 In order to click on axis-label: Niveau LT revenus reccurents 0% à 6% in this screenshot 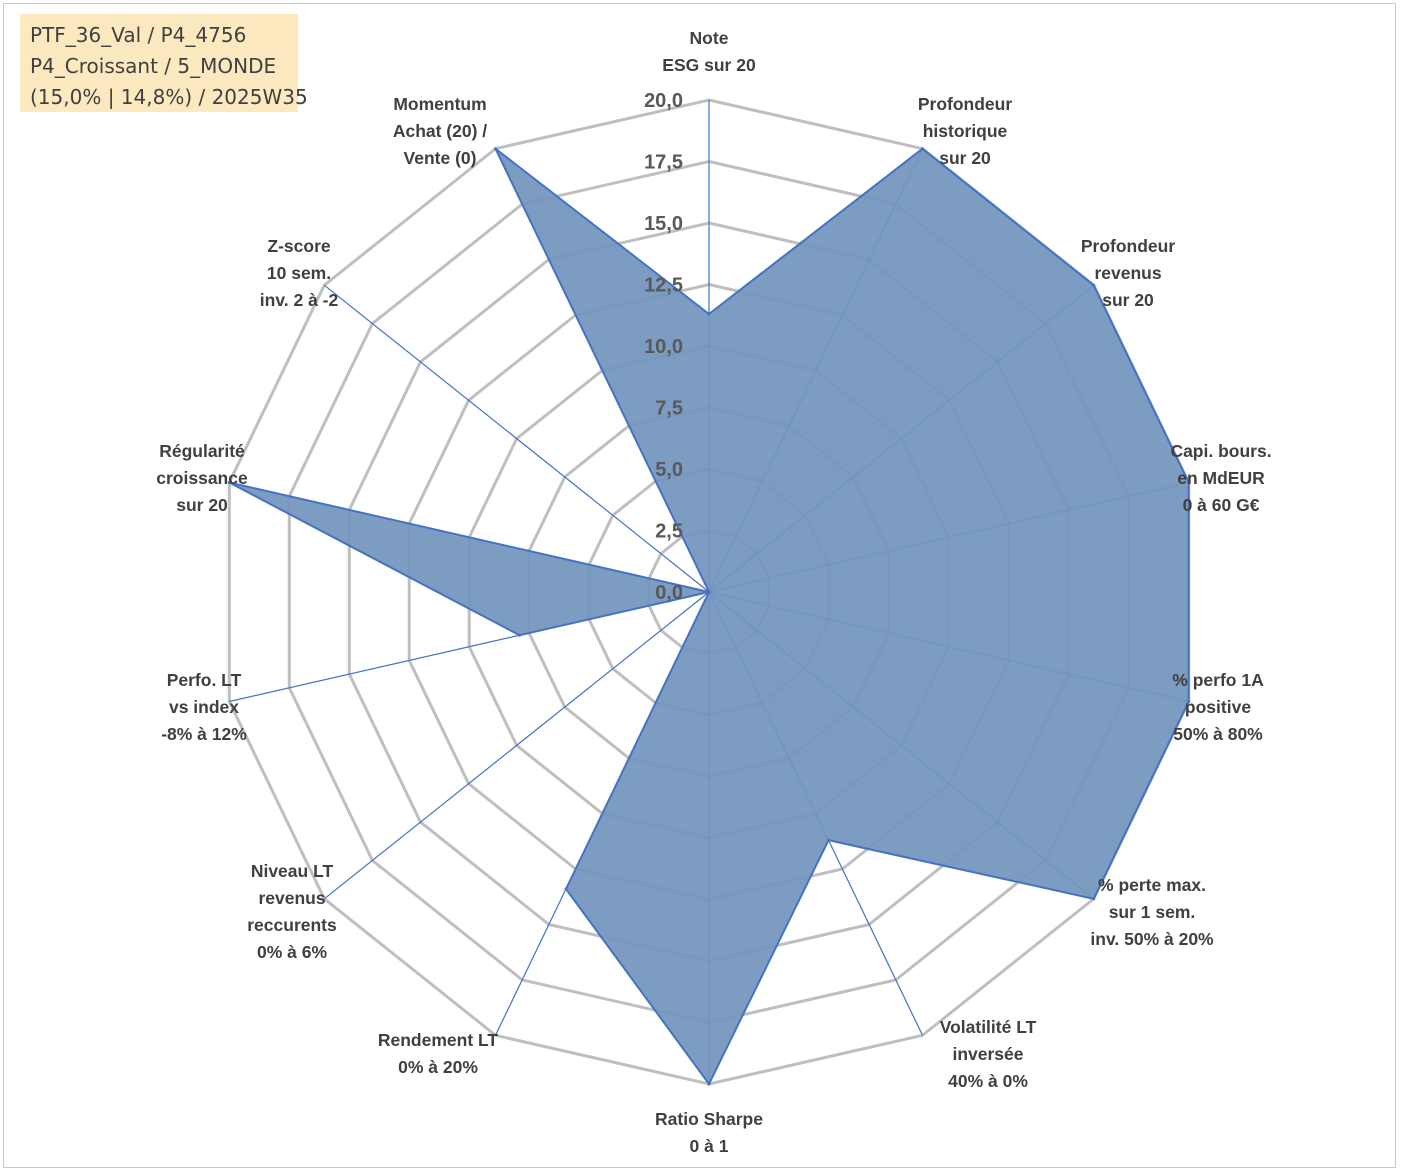, I will do `click(292, 911)`.